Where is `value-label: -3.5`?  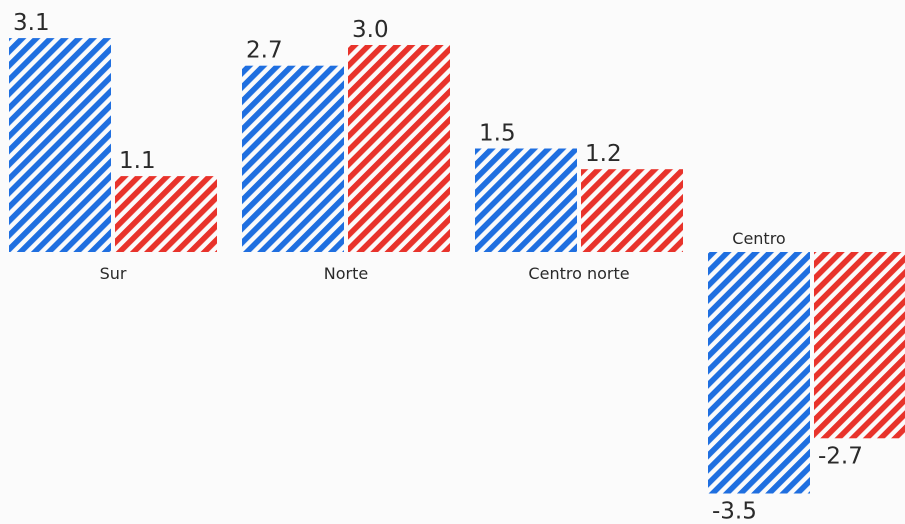
value-label: -3.5 is located at coordinates (734, 511).